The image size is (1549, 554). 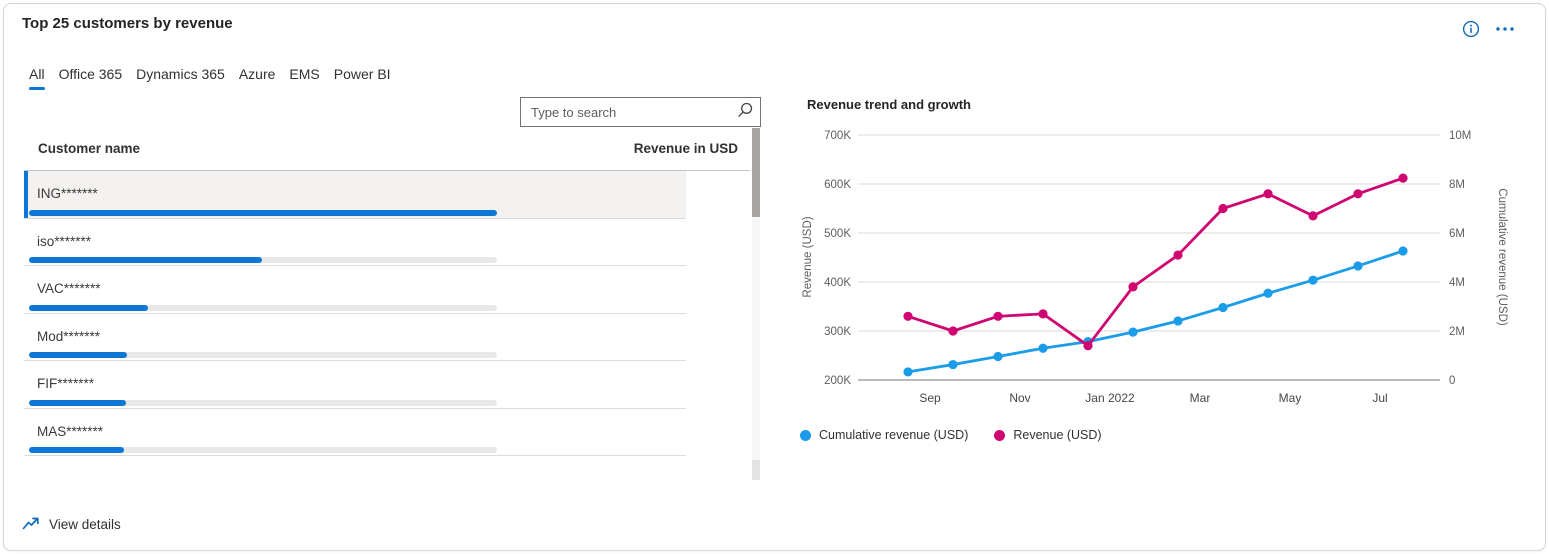 I want to click on trend-up-icon, so click(x=30, y=523).